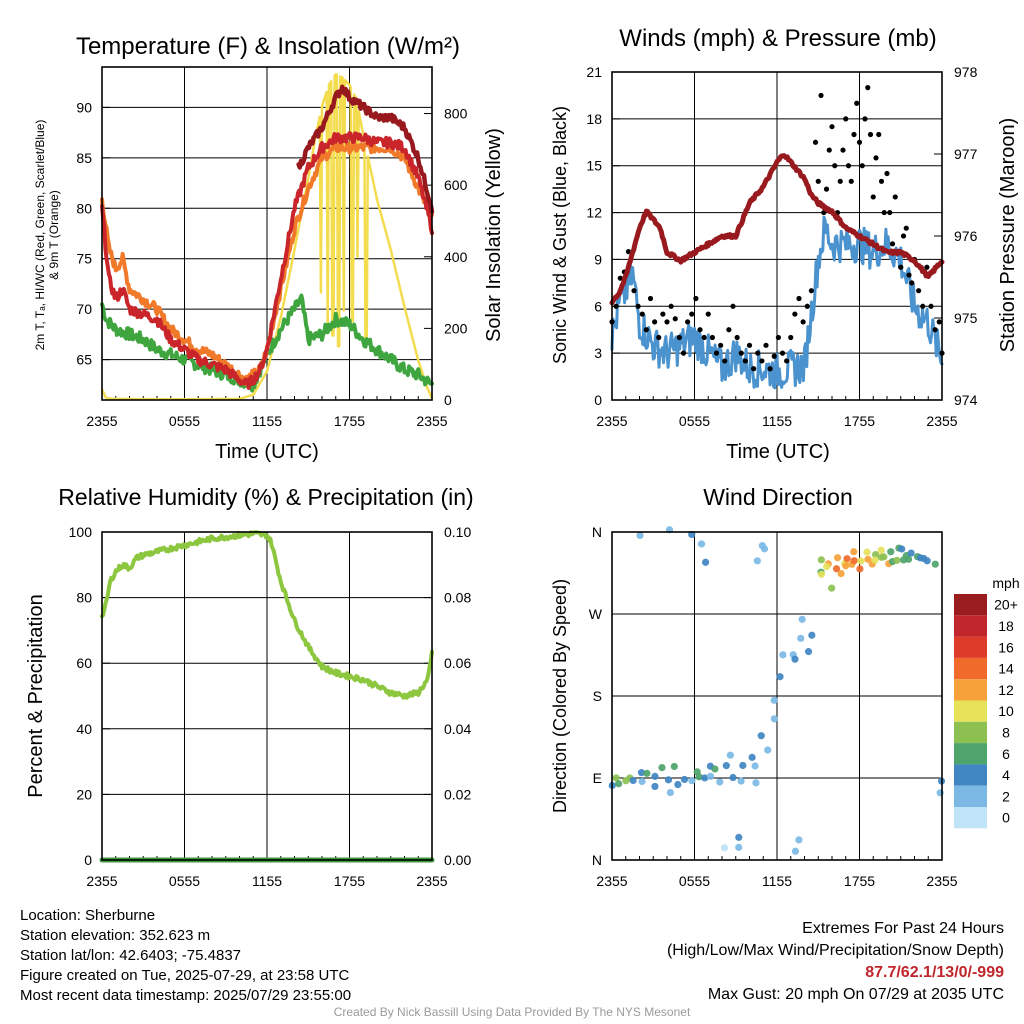 The height and width of the screenshot is (1024, 1024). Describe the element at coordinates (1006, 711) in the screenshot. I see `colorbar-label: 10` at that location.